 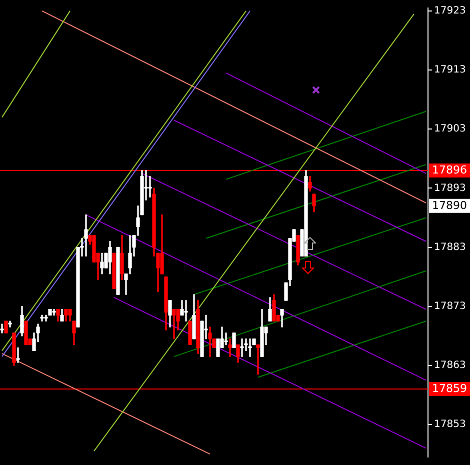 I want to click on ref-line-label: 17859, so click(x=449, y=388).